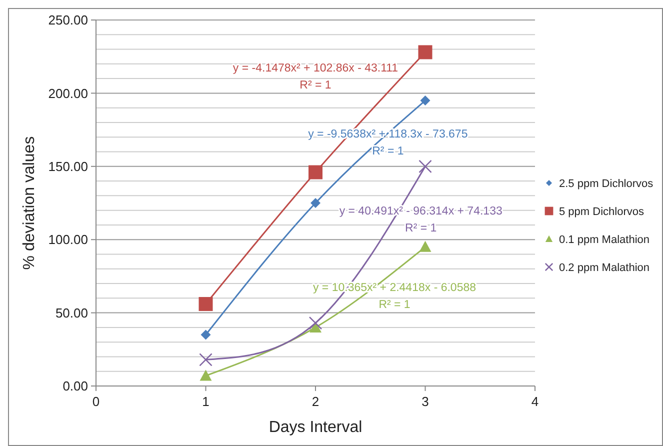  Describe the element at coordinates (606, 184) in the screenshot. I see `legend-label: 2.5 ppm Dichlorvos` at that location.